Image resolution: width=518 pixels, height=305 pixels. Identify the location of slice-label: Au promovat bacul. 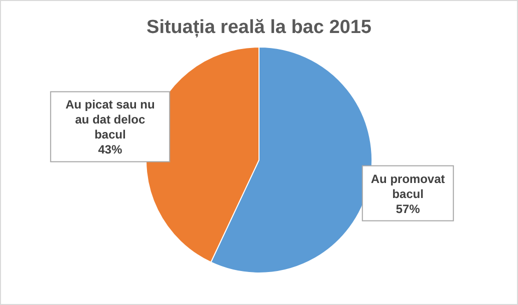
(407, 186).